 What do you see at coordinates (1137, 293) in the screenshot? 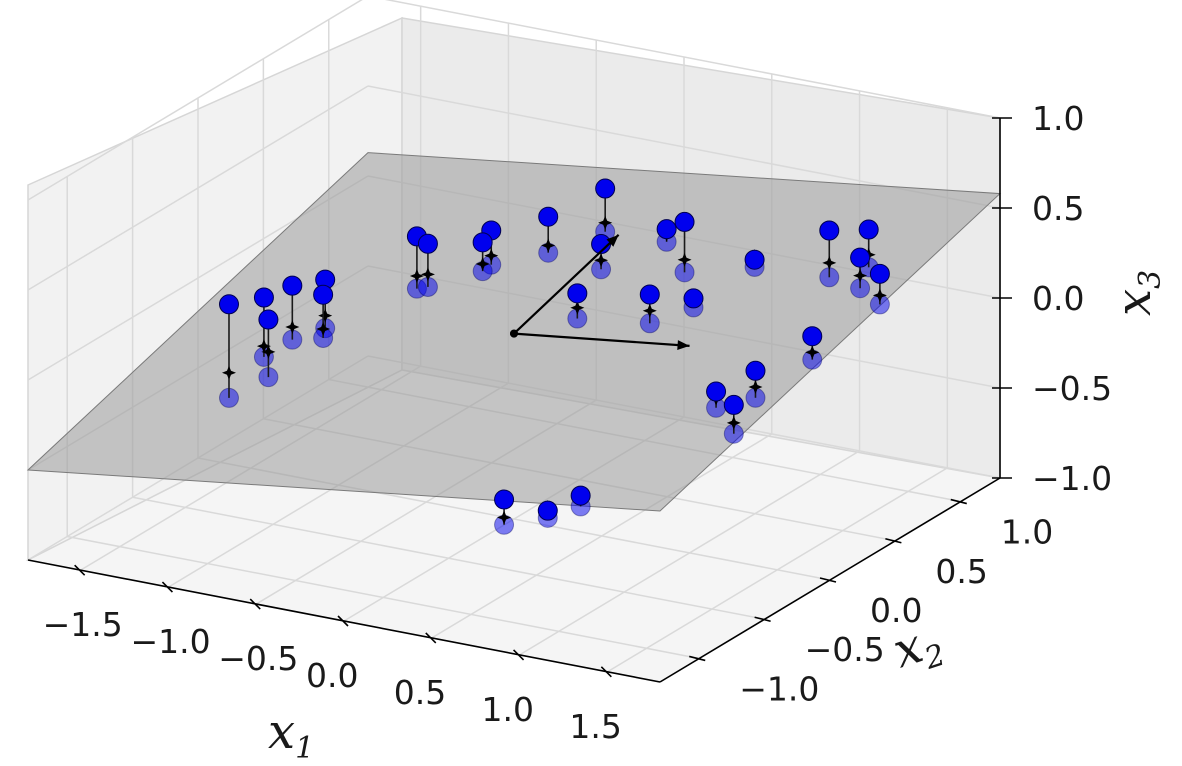
I see `x3-axis-label: x3` at bounding box center [1137, 293].